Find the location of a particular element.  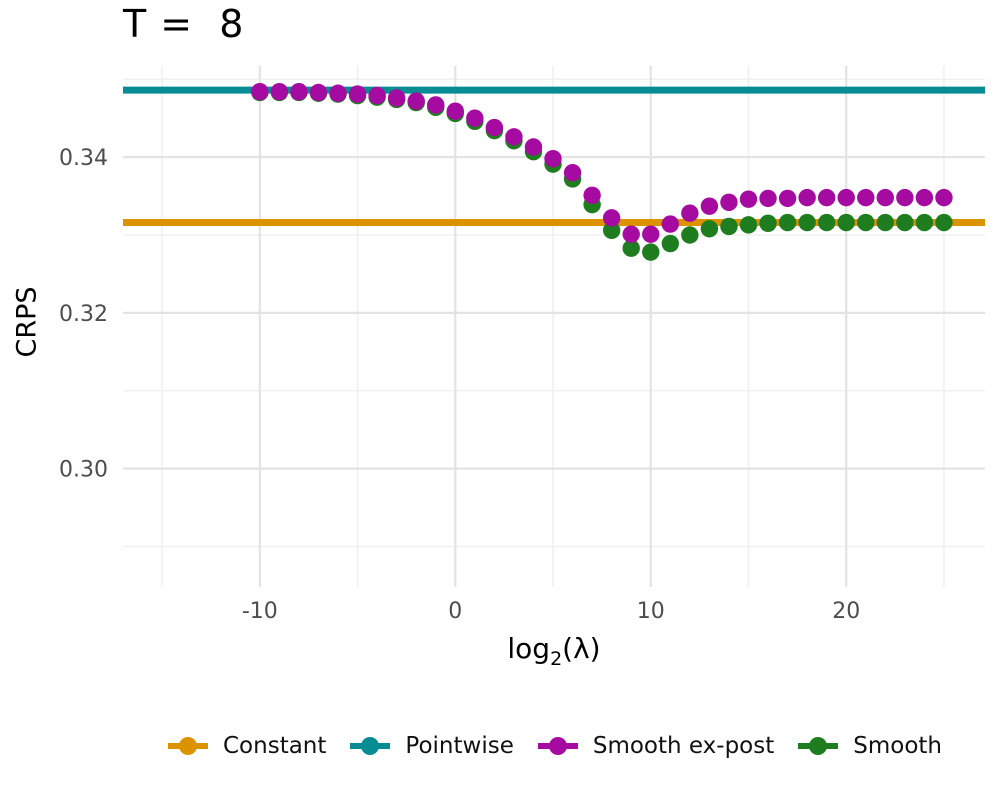

legend-item-smooth-ex-post: Smooth ex-post is located at coordinates (656, 746).